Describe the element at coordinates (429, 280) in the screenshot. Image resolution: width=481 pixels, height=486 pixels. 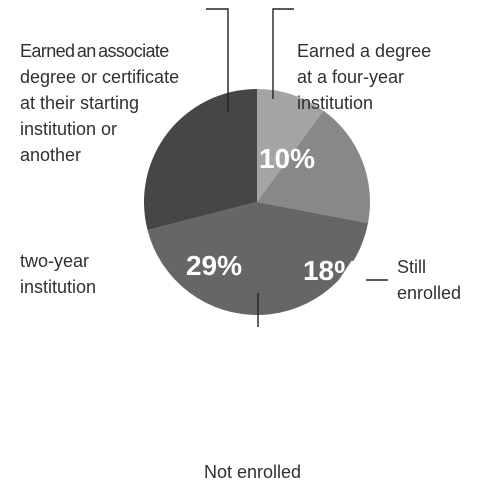
I see `label-still-enrolled: Still enrolled` at that location.